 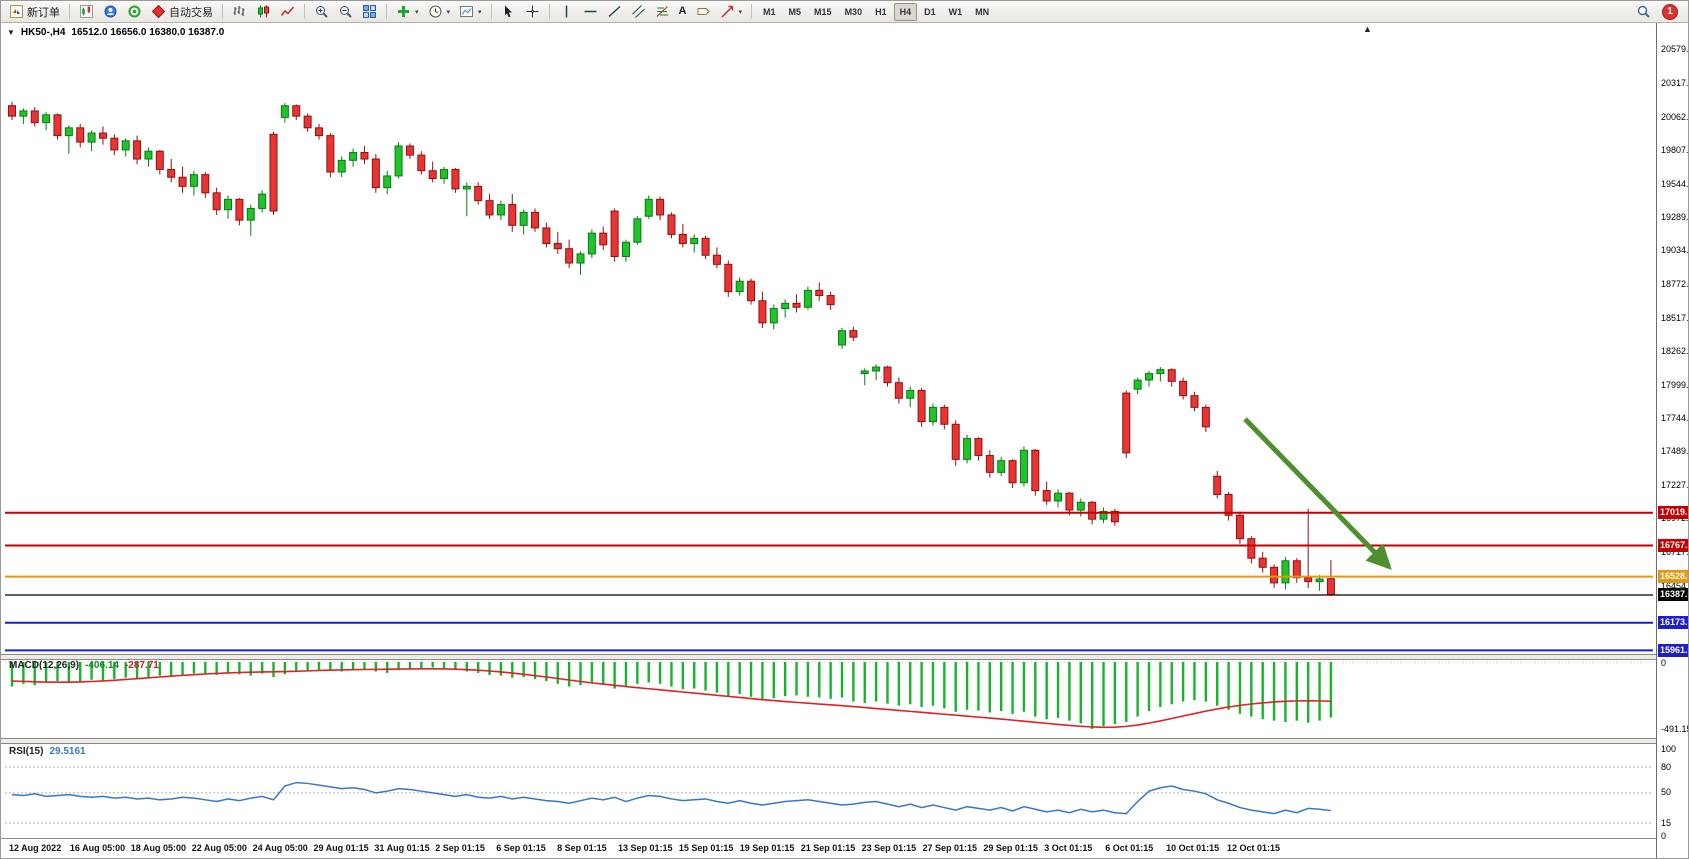 I want to click on time-axis-label: 12 Aug 2022, so click(x=35, y=848).